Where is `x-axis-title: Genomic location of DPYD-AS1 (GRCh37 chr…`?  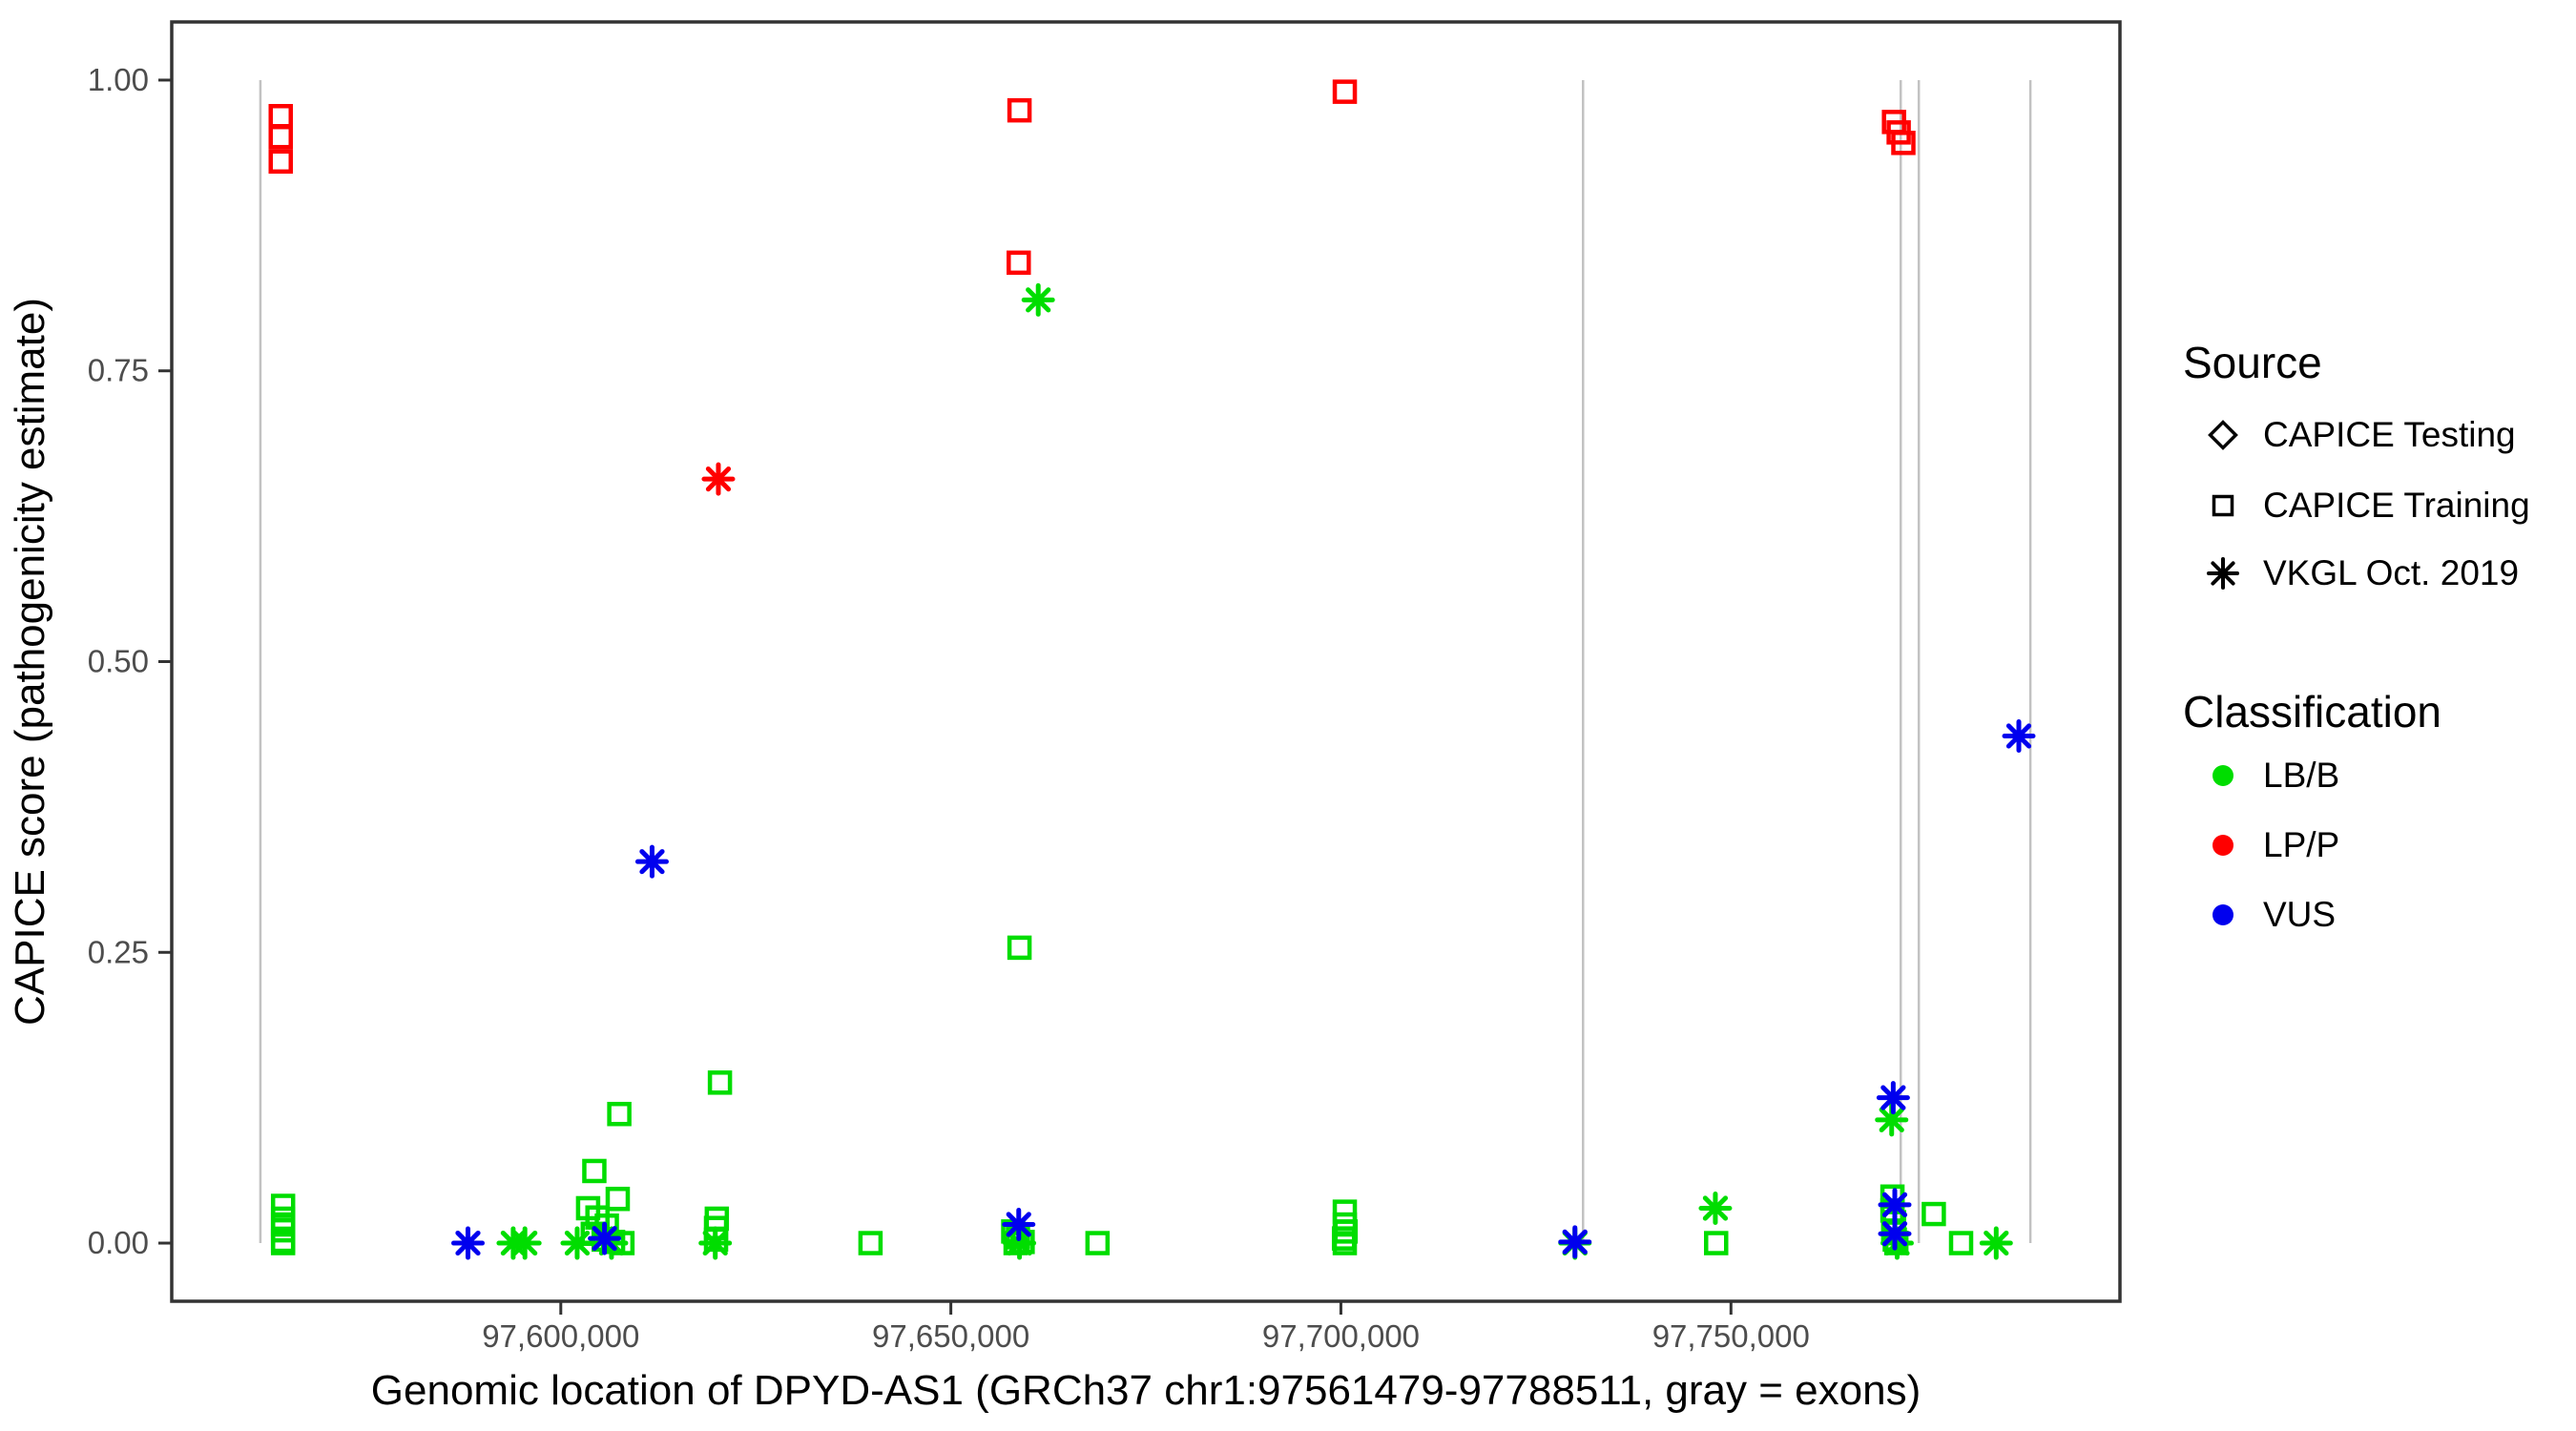 x-axis-title: Genomic location of DPYD-AS1 (GRCh37 chr… is located at coordinates (1146, 1390).